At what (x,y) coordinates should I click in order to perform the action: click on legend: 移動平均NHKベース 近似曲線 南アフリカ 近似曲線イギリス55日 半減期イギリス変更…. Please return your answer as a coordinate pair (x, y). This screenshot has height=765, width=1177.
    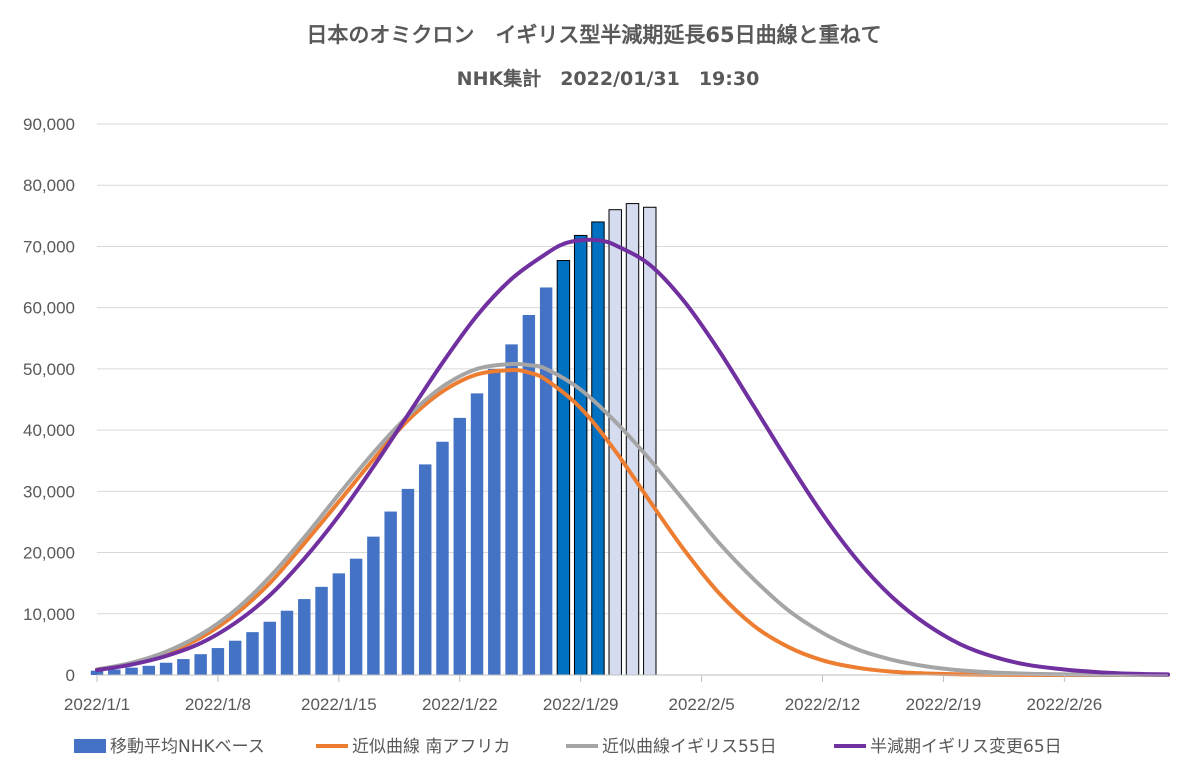
    Looking at the image, I should click on (568, 747).